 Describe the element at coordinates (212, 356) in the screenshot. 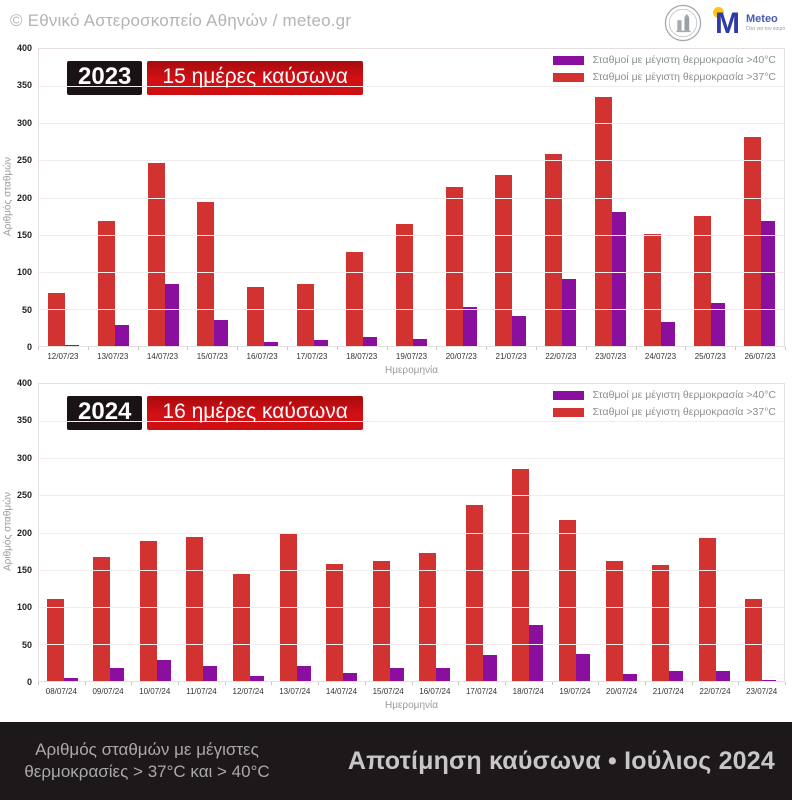

I see `x-tick-label: 15/07/23` at that location.